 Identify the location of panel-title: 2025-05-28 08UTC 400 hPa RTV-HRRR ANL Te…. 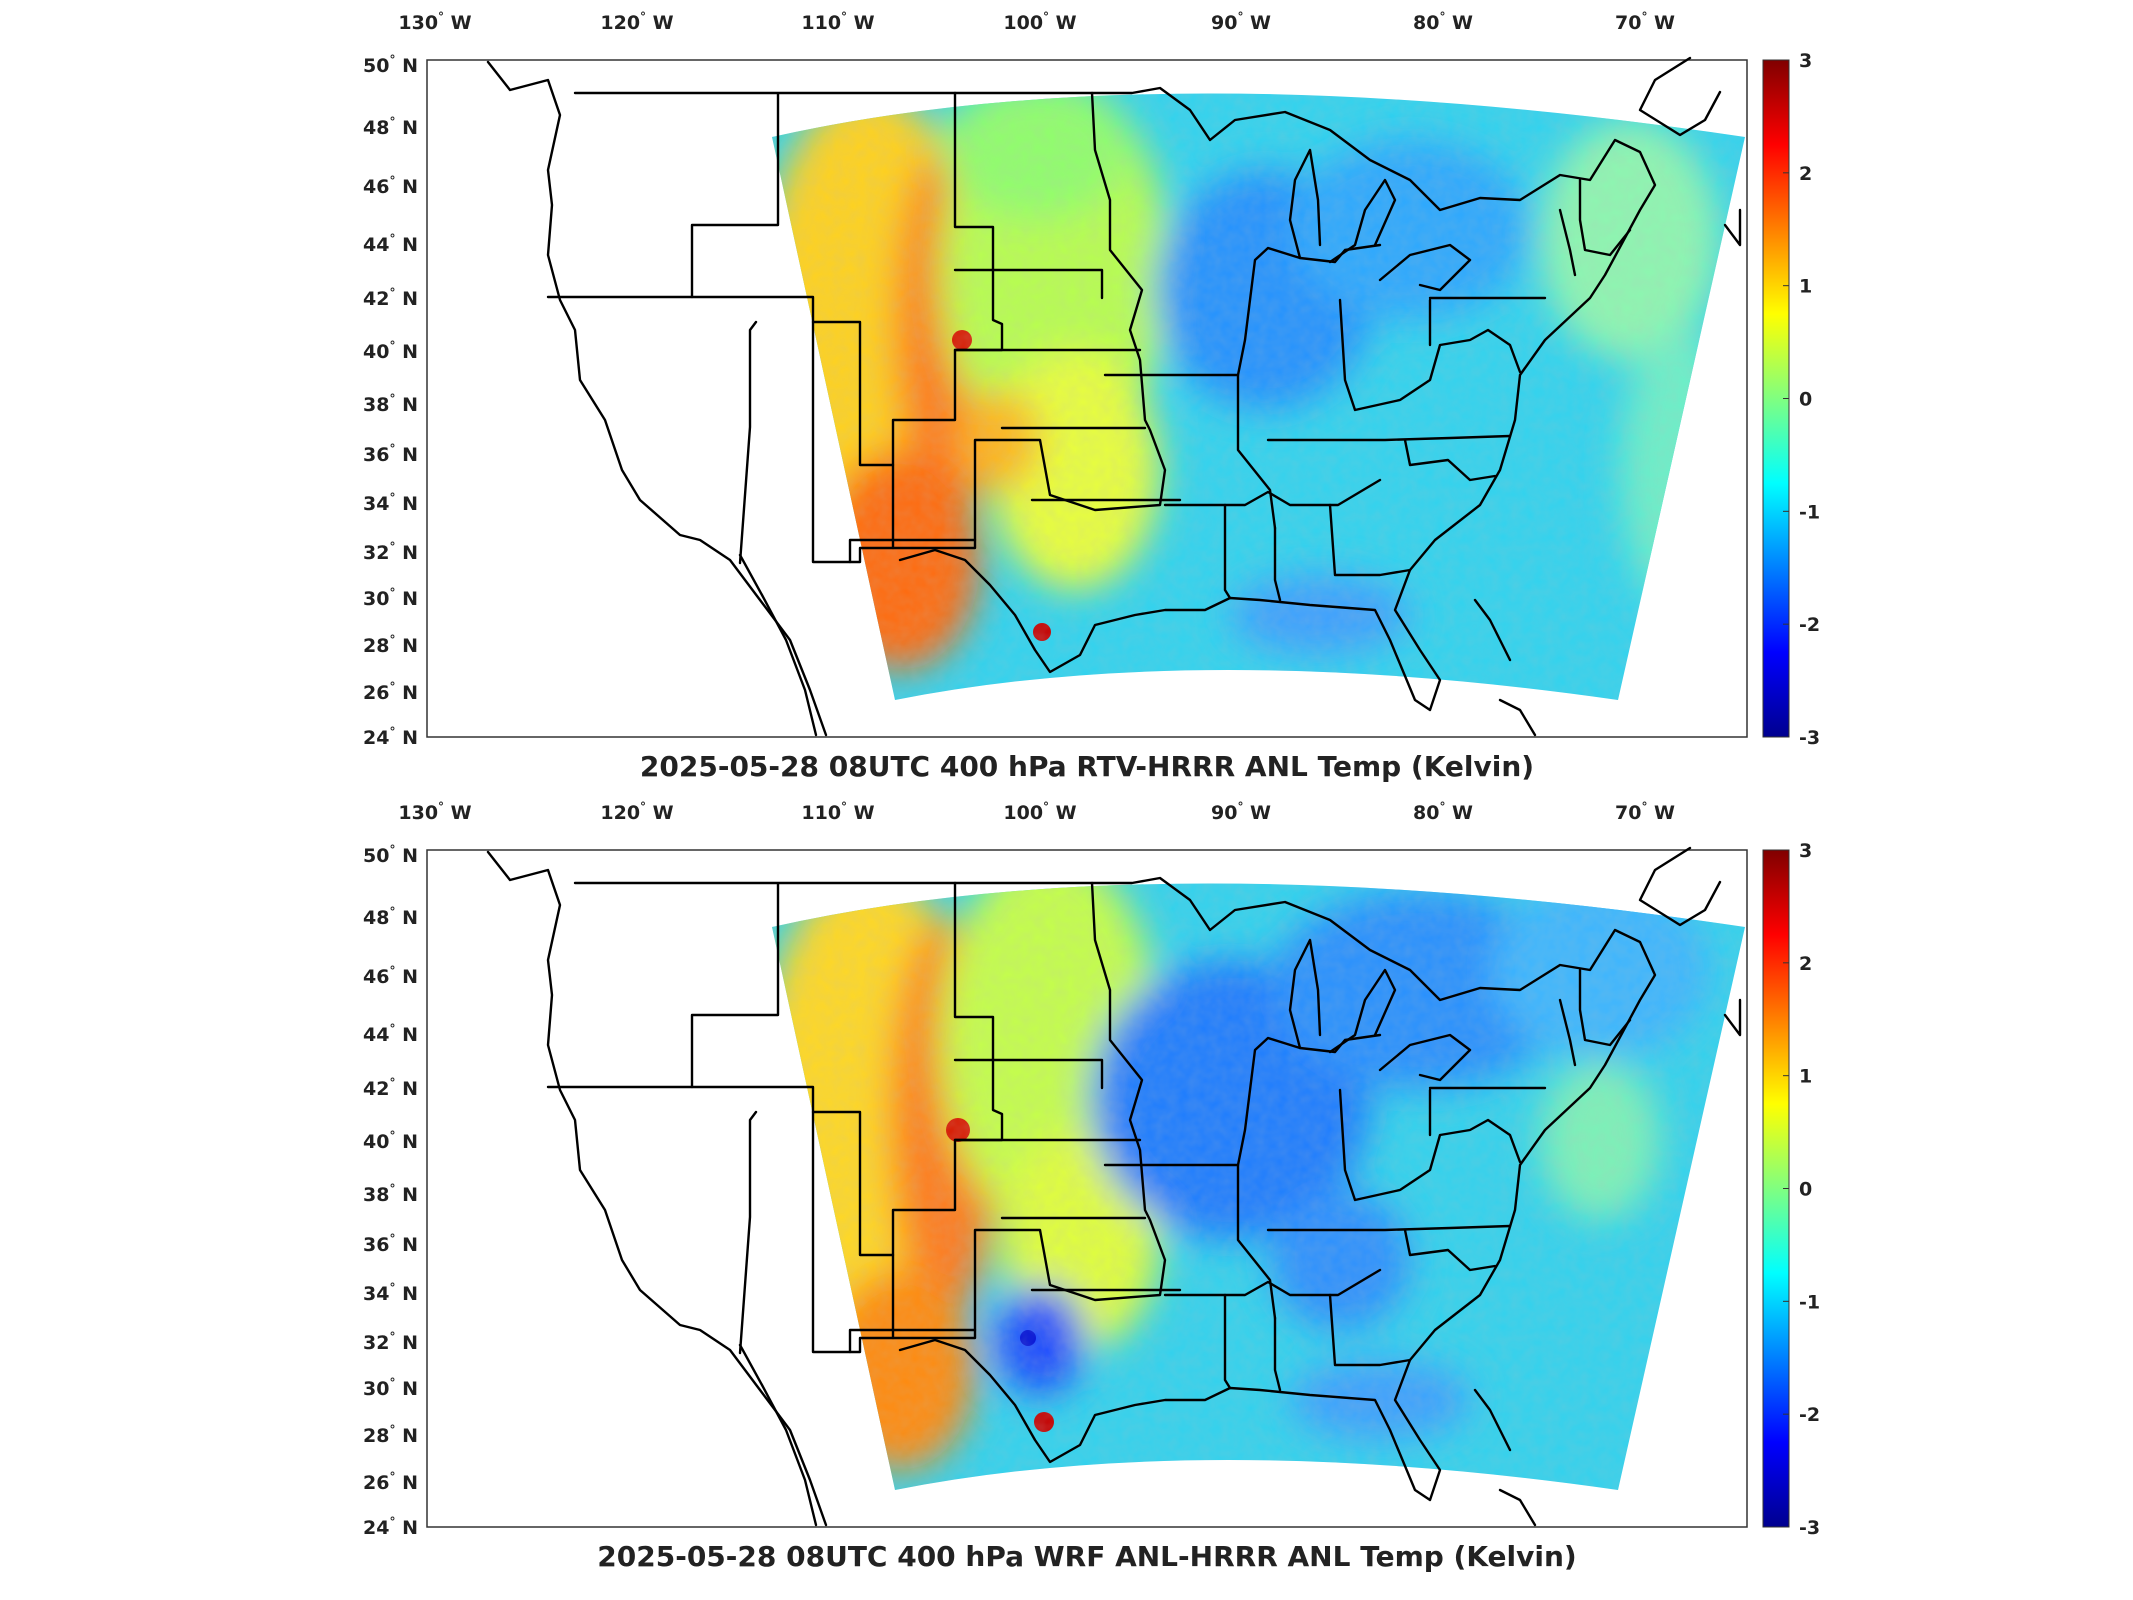
(1087, 766).